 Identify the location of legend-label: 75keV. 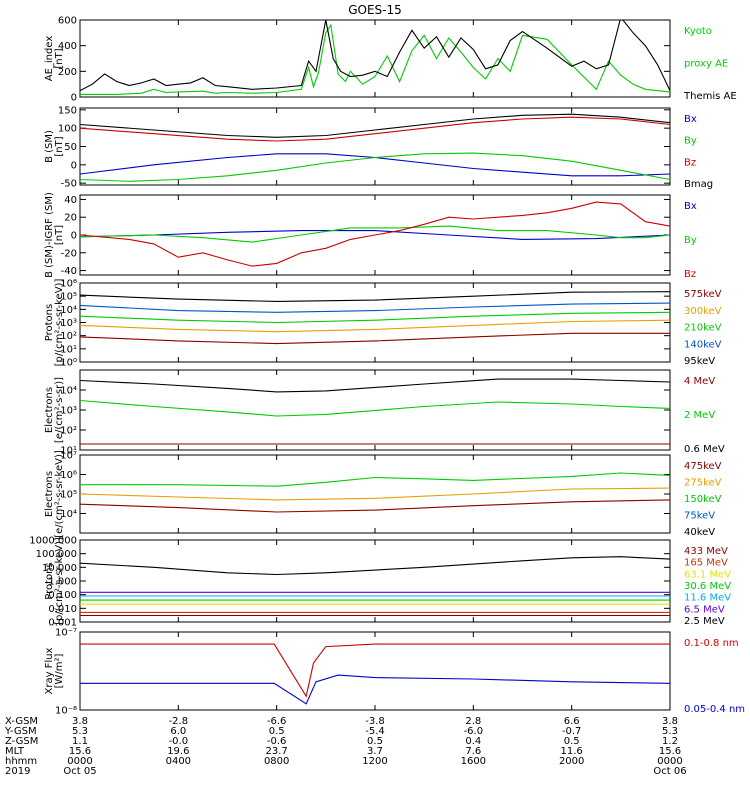
(699, 516).